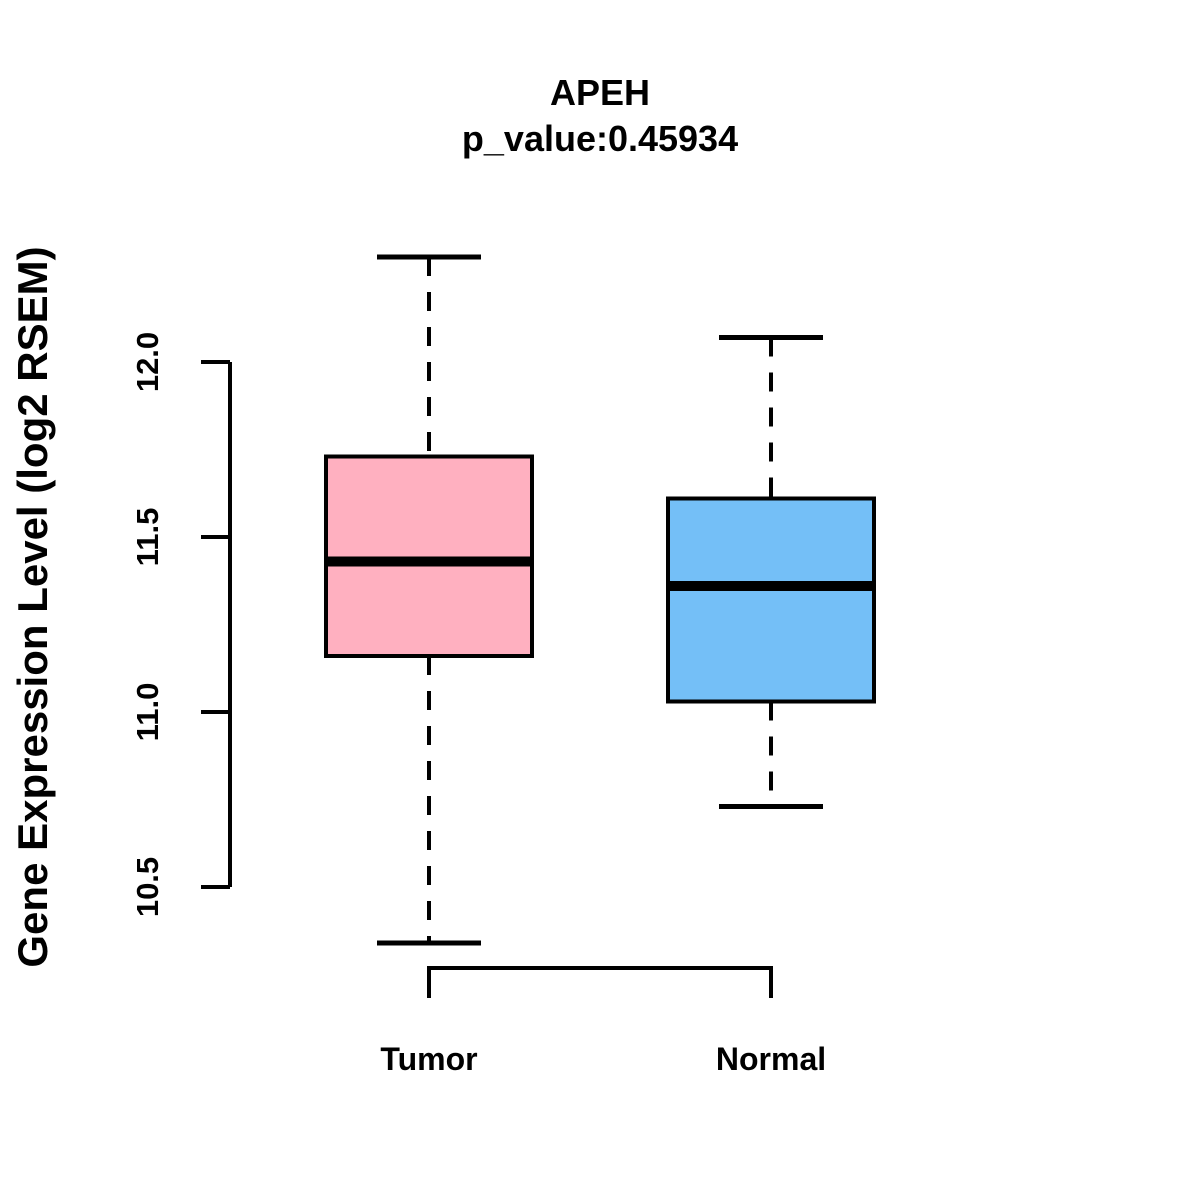  What do you see at coordinates (428, 1059) in the screenshot?
I see `x-axis-label-tumor: Tumor` at bounding box center [428, 1059].